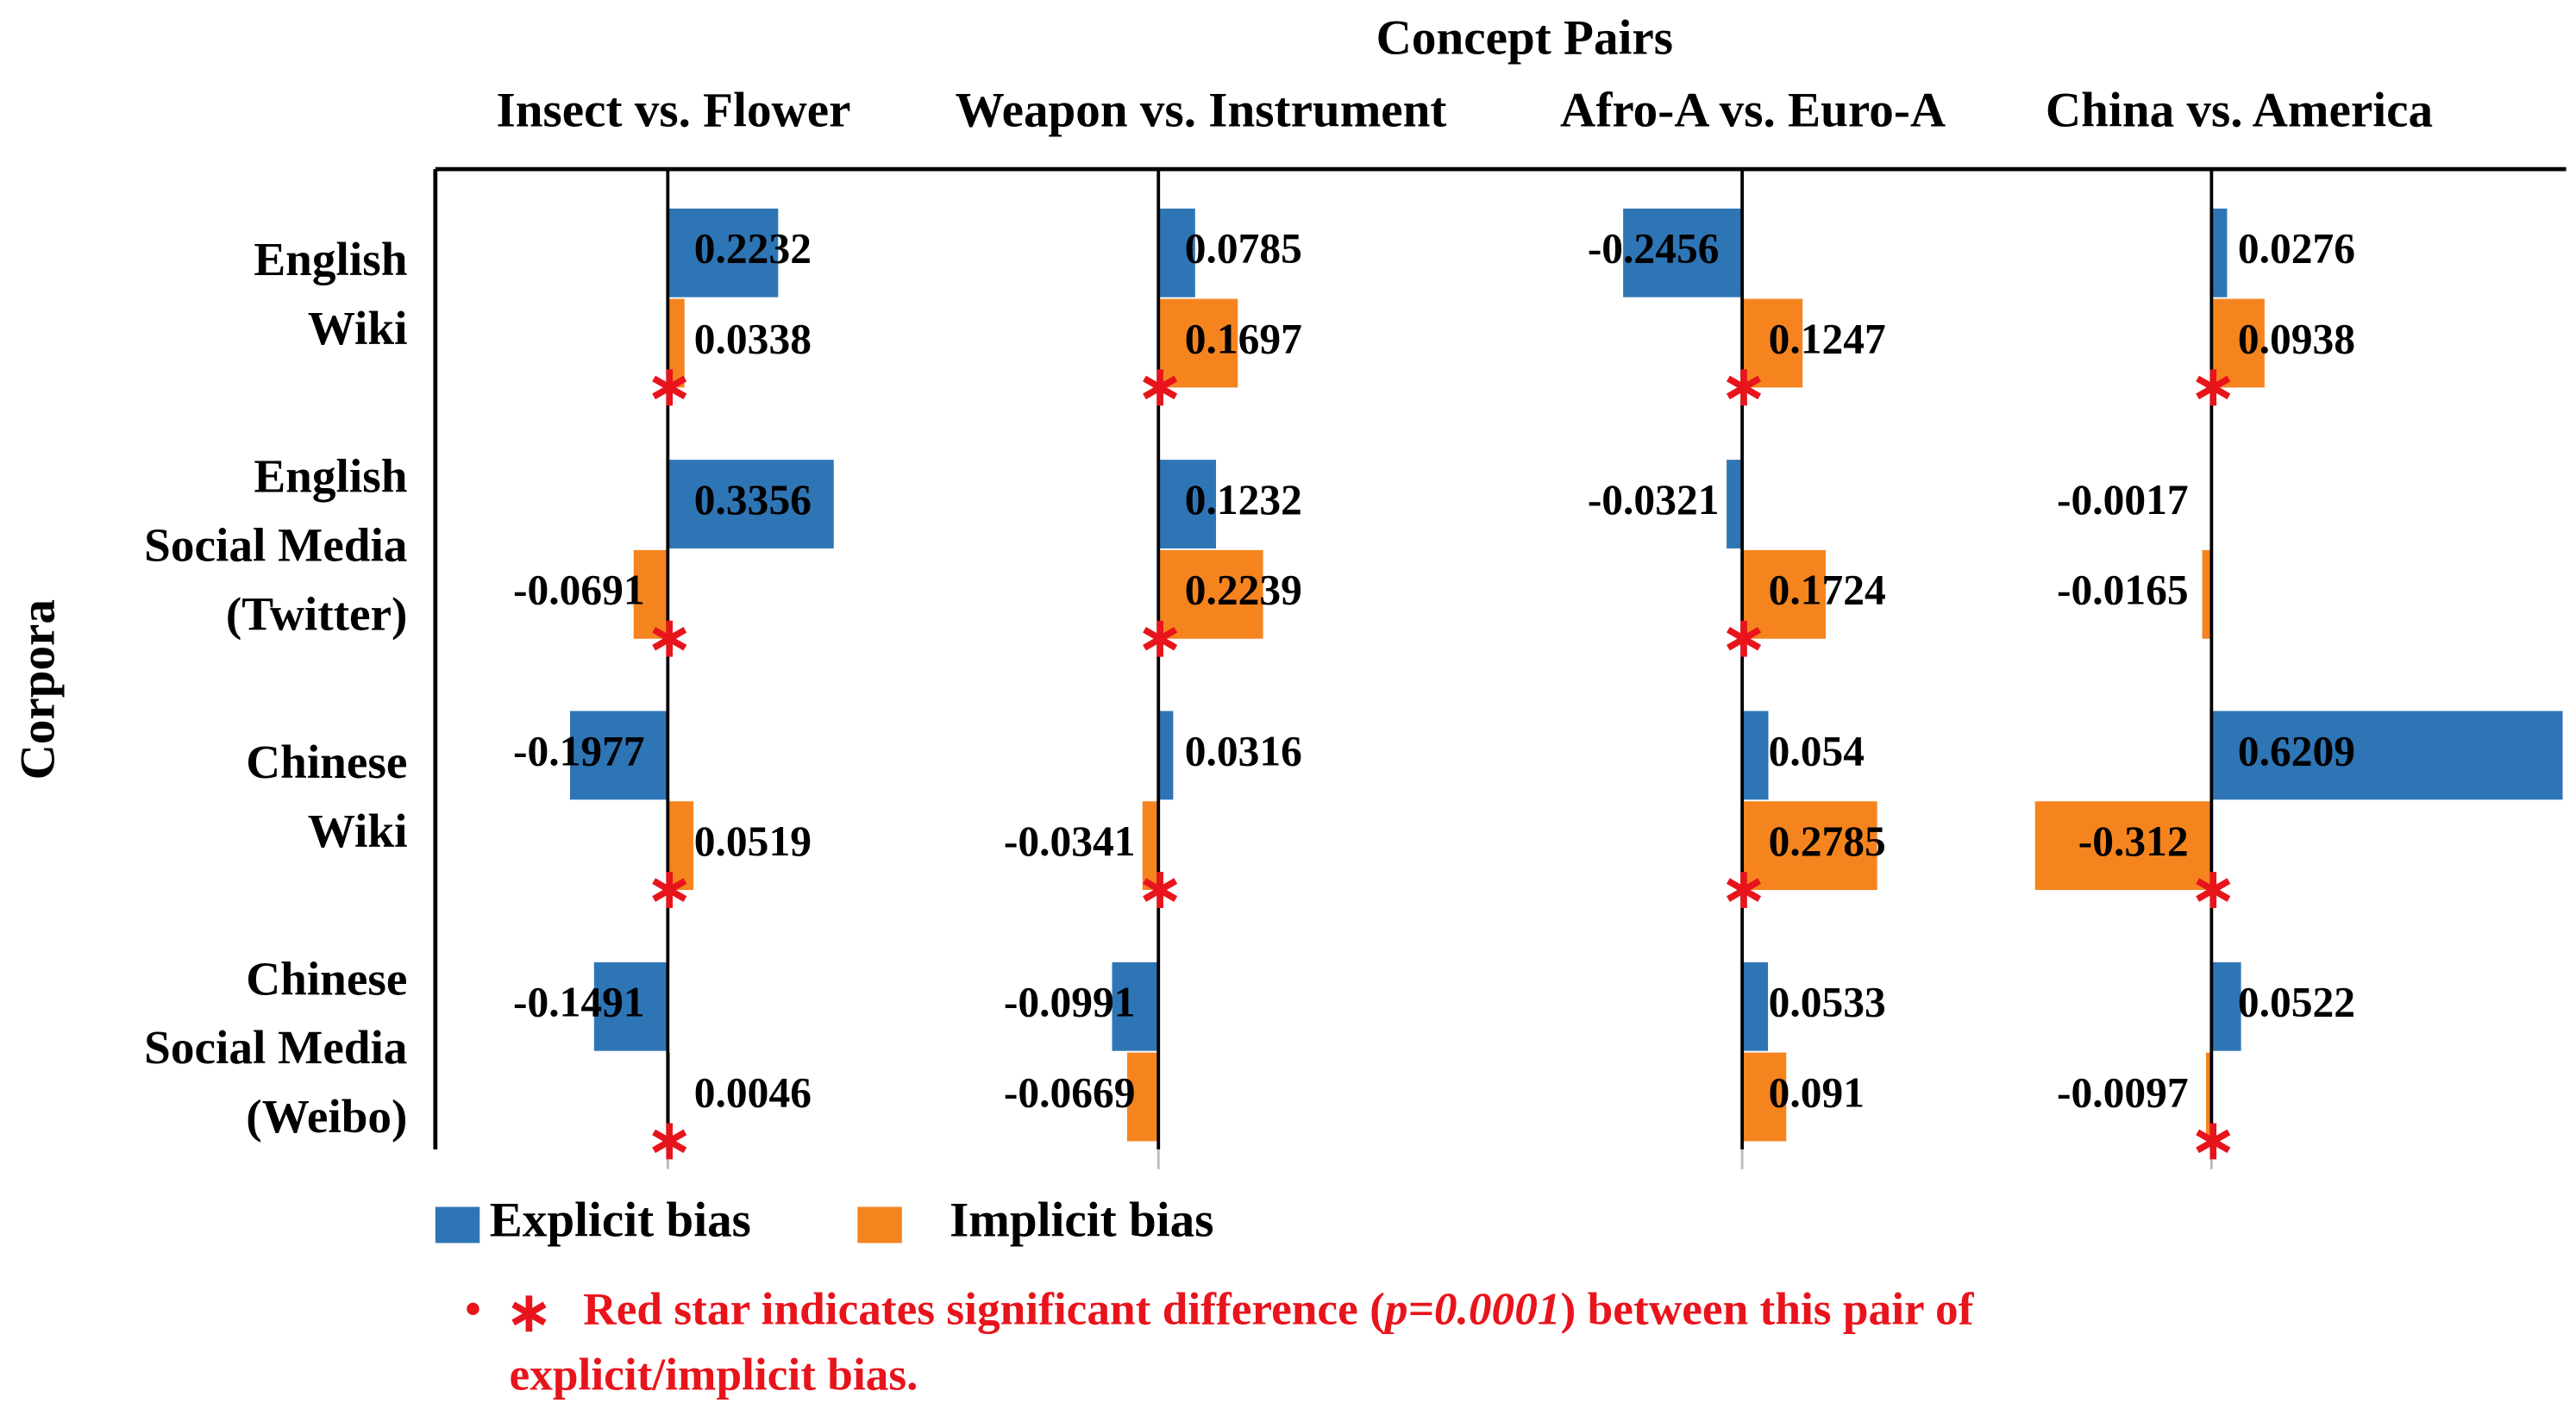  What do you see at coordinates (1827, 841) in the screenshot?
I see `value-label: 0.2785` at bounding box center [1827, 841].